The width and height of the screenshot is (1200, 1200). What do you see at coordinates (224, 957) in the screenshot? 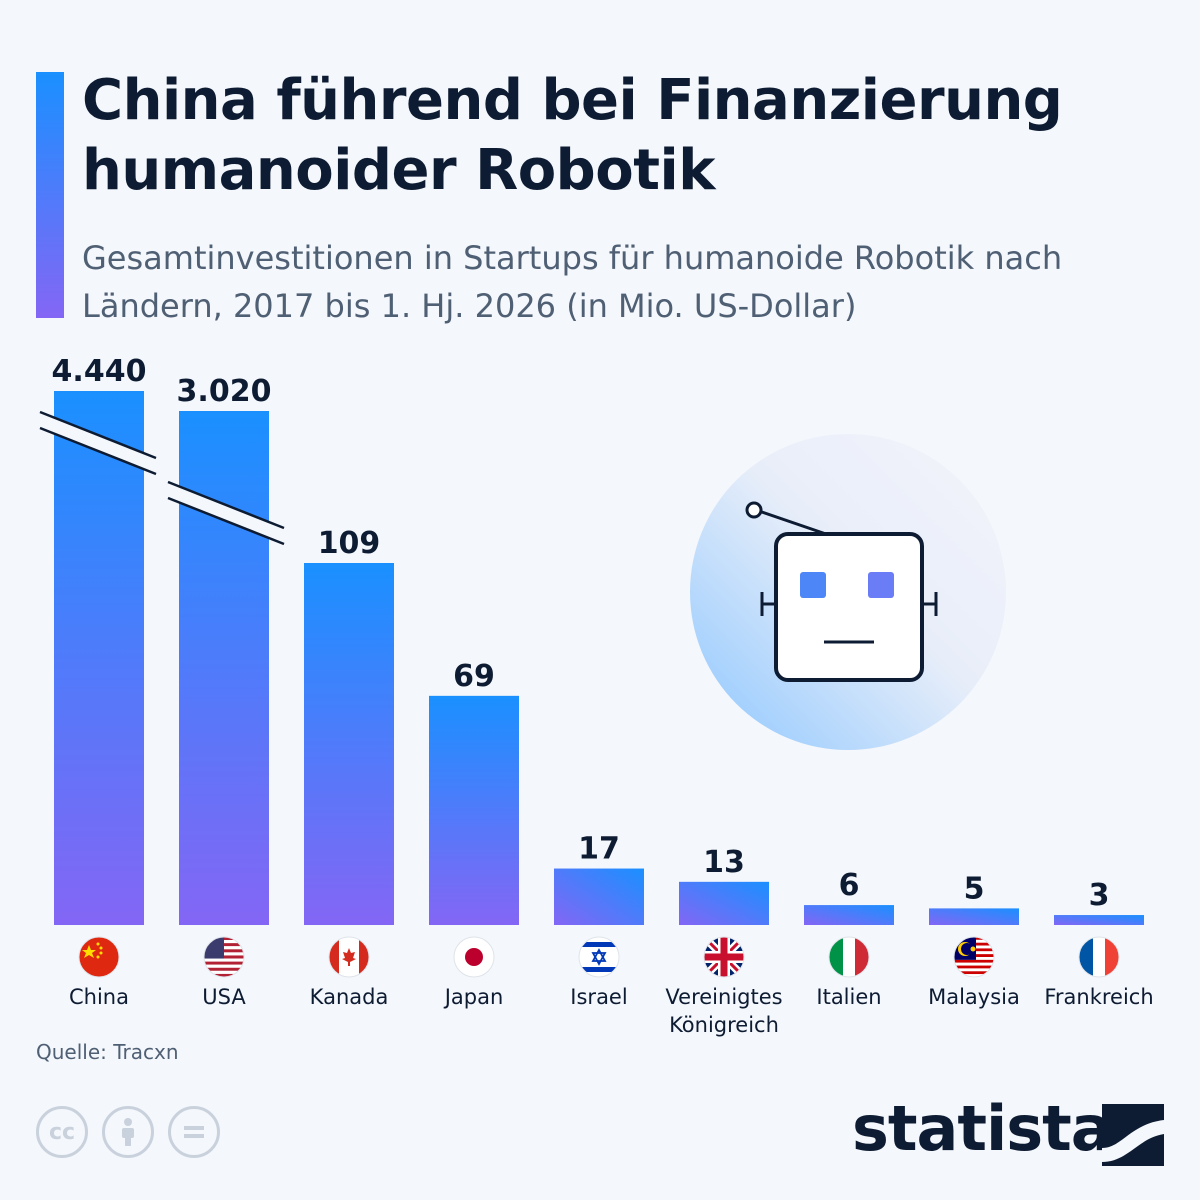
I see `usa-flag-icon` at bounding box center [224, 957].